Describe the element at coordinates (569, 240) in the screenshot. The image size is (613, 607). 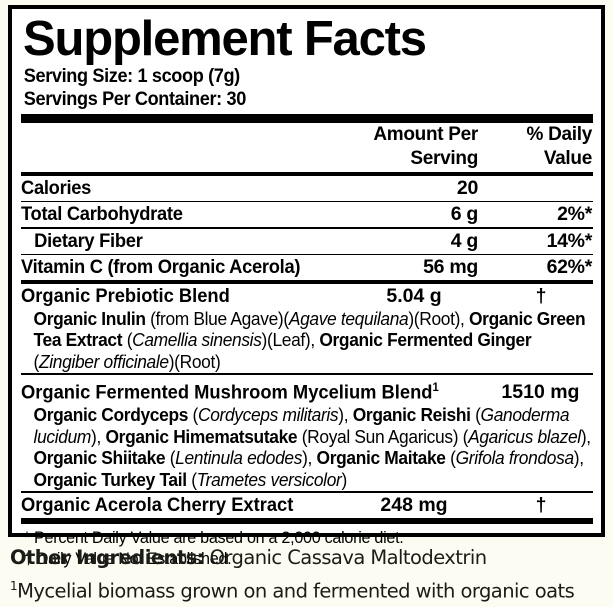
I see `nutrient-daily-value: 14%*` at that location.